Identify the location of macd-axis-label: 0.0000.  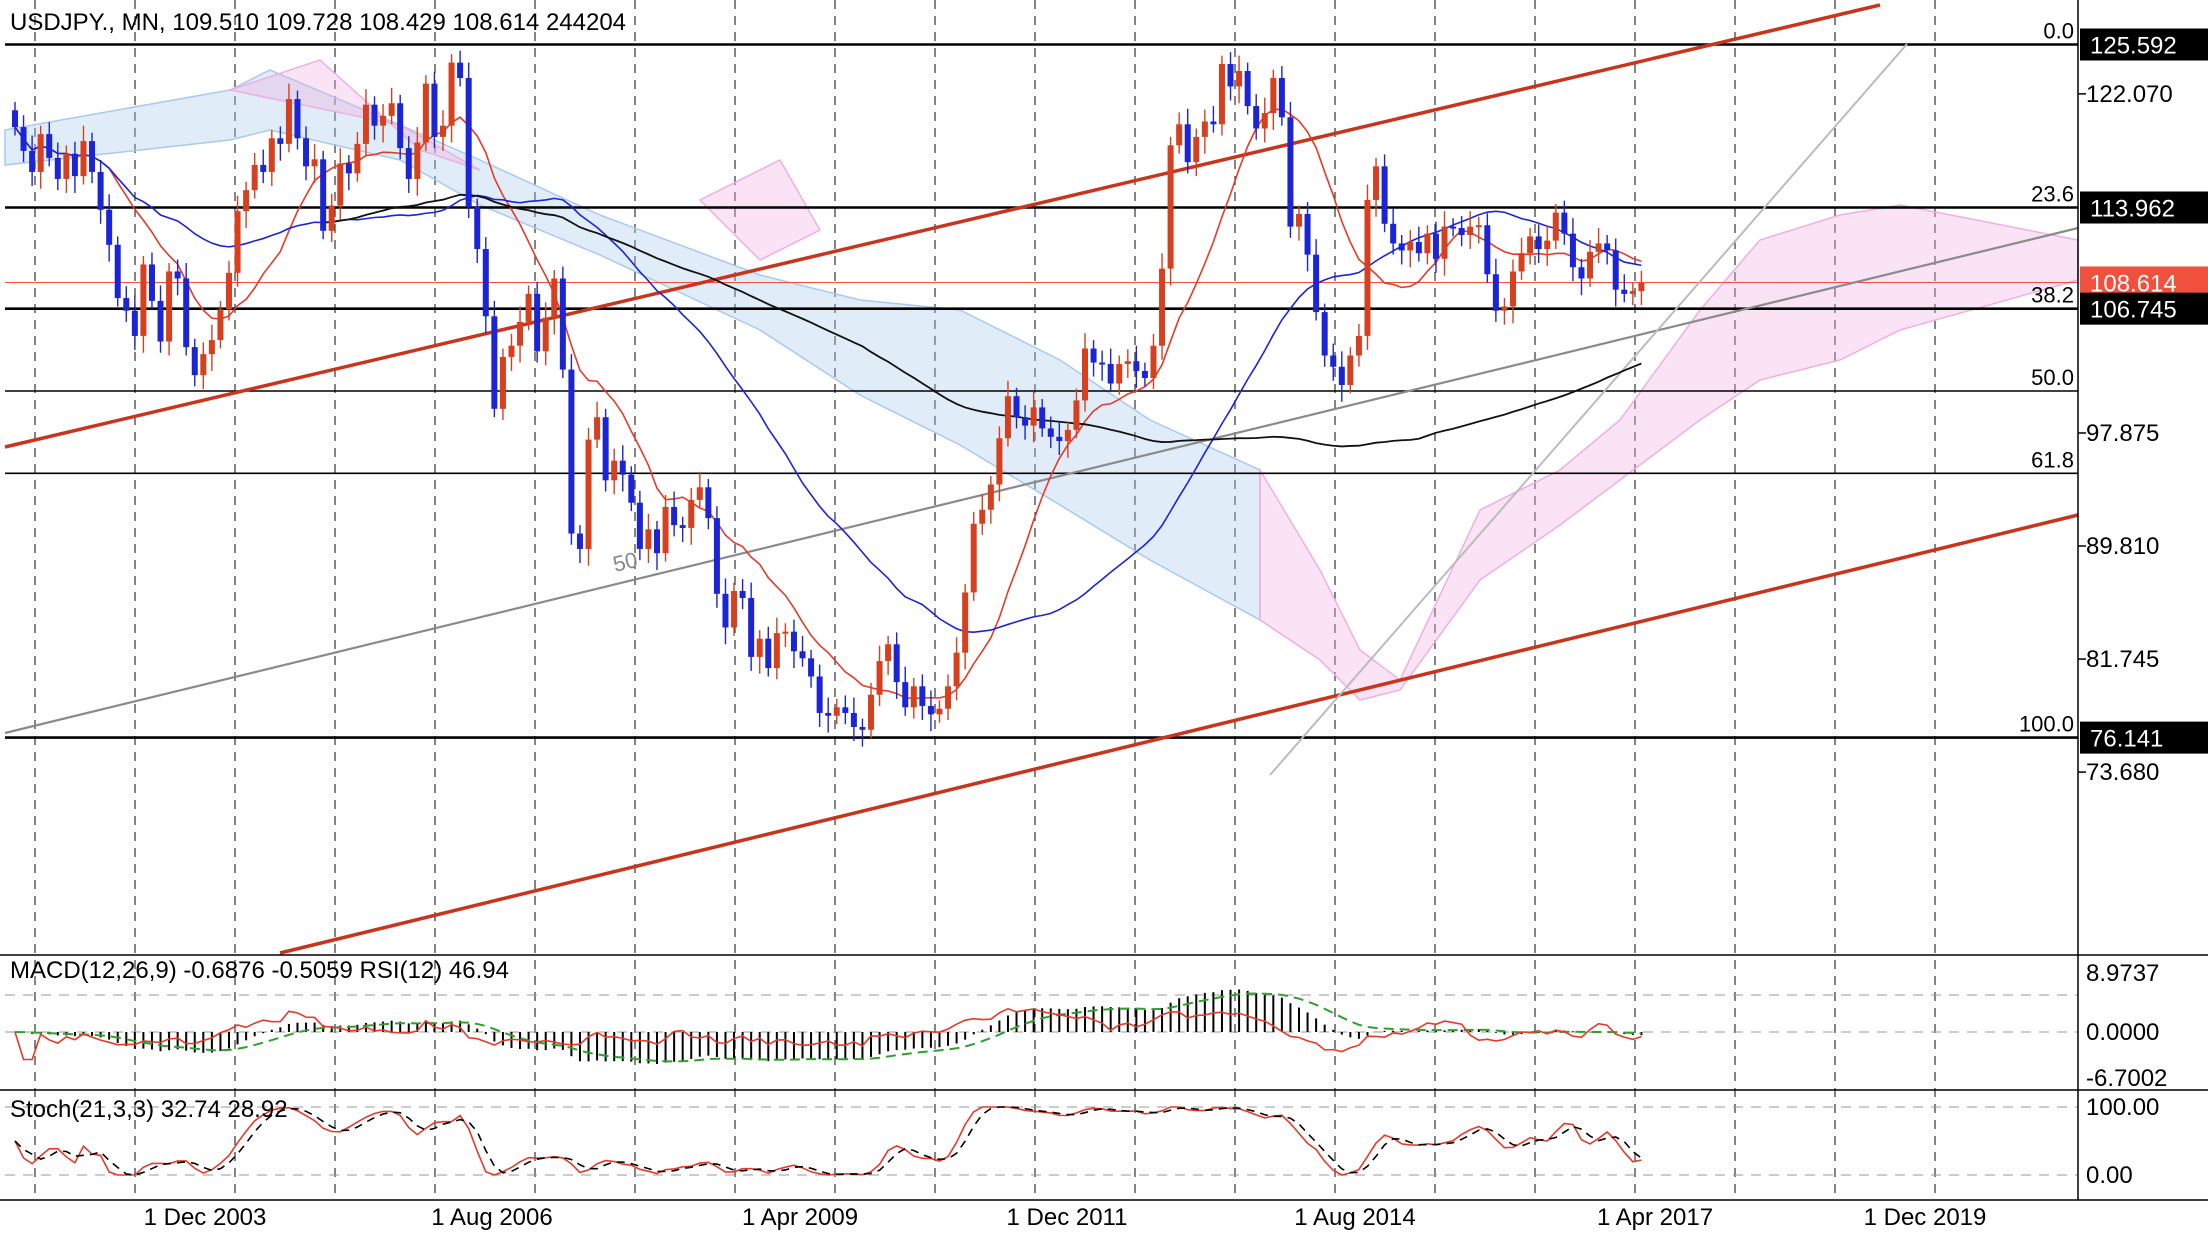
(2122, 1032).